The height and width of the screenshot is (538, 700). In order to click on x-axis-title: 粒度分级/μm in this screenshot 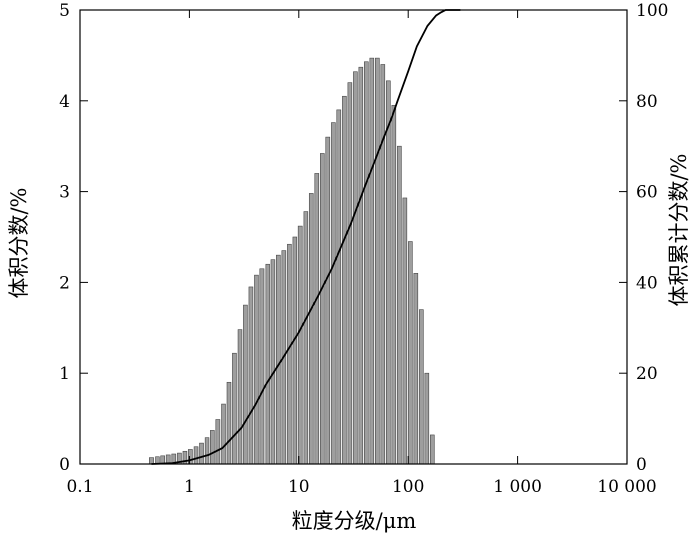, I will do `click(354, 521)`.